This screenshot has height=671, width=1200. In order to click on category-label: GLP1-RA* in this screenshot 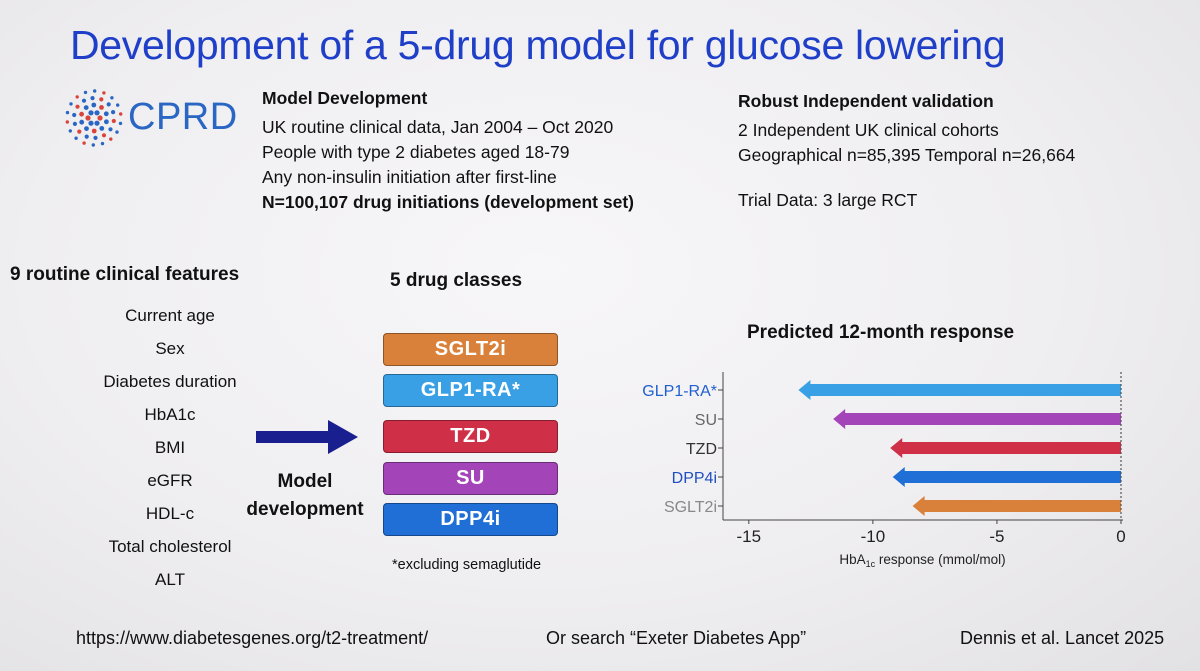, I will do `click(679, 391)`.